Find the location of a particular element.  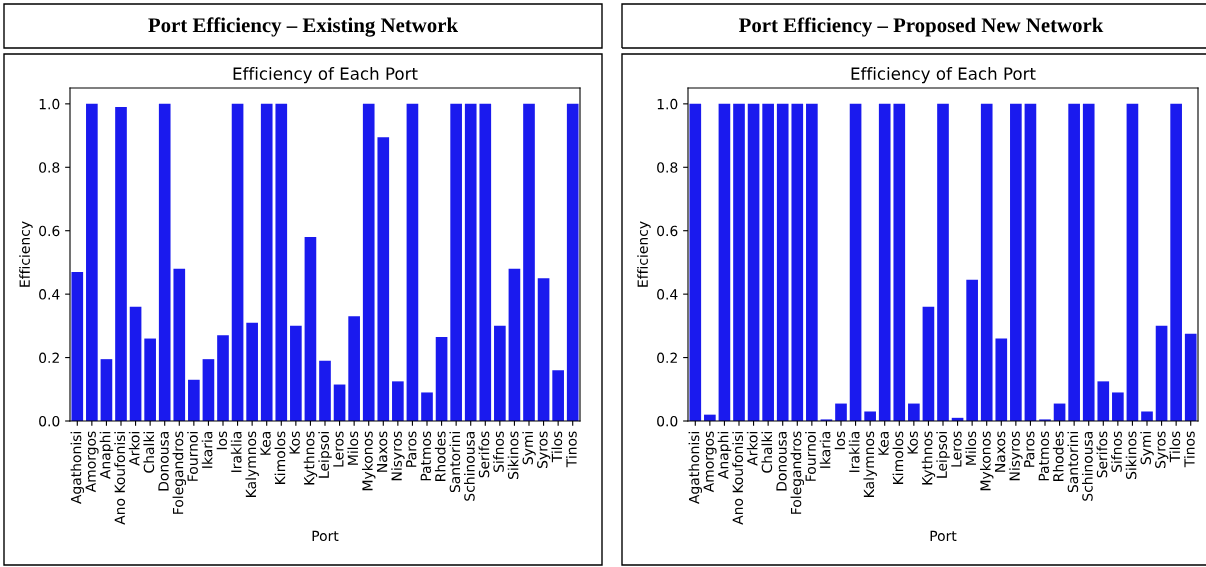

chart-title: Port Efficiency – Proposed New Network is located at coordinates (921, 27).